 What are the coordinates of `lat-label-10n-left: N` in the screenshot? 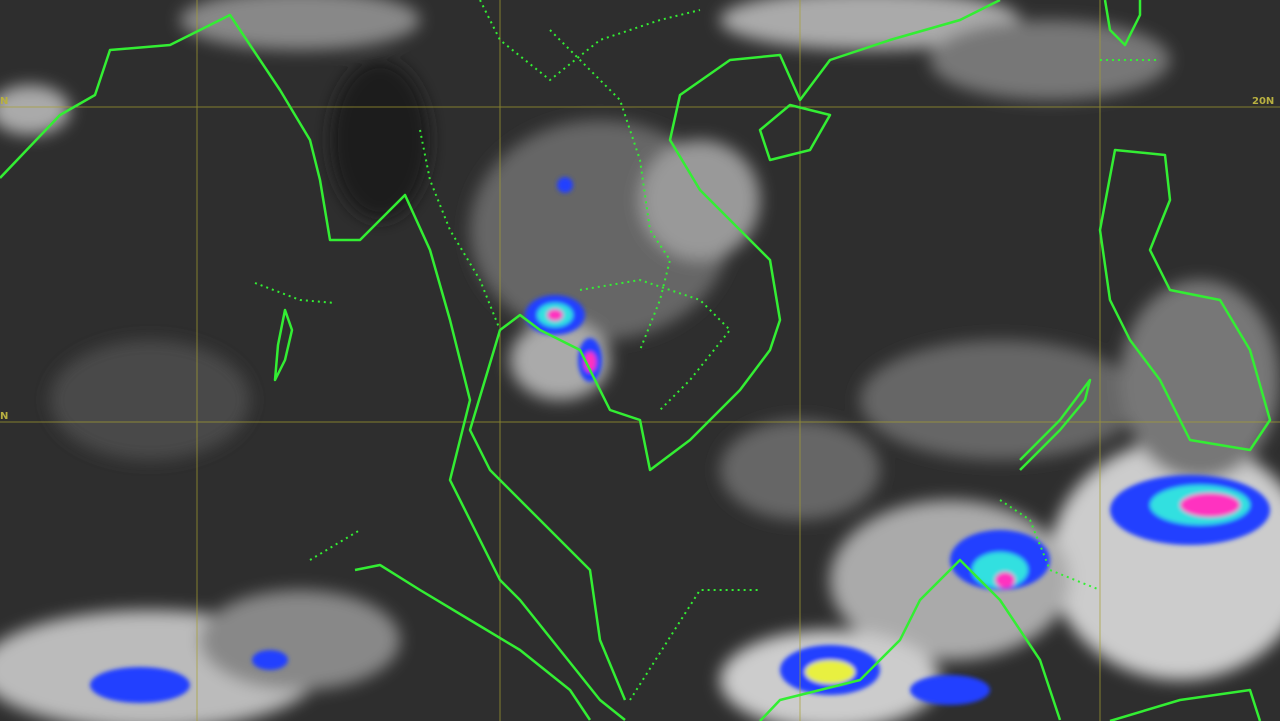 It's located at (4, 416).